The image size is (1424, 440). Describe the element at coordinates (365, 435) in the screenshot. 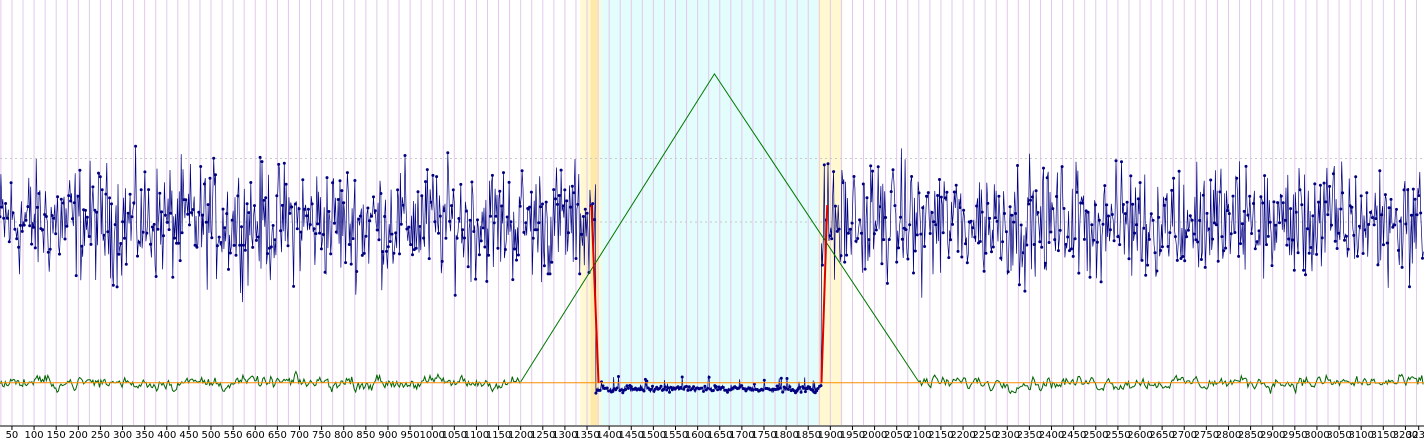

I see `x-tick-label: 850` at that location.